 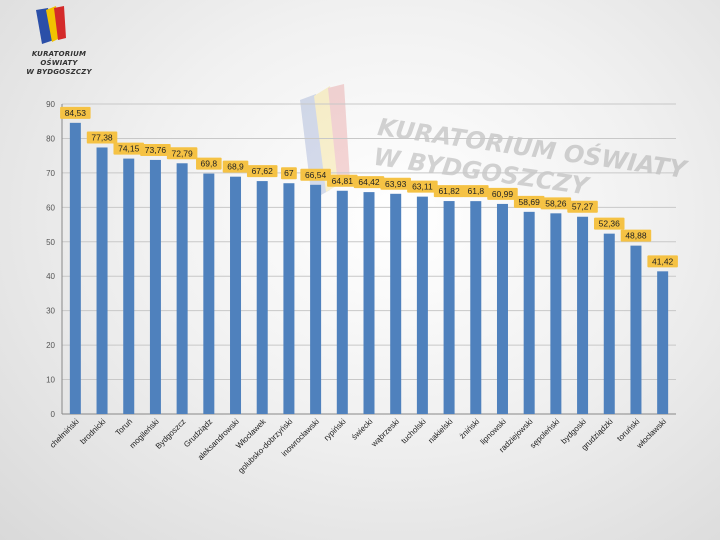 I want to click on y-tick-label: 60, so click(x=50, y=207).